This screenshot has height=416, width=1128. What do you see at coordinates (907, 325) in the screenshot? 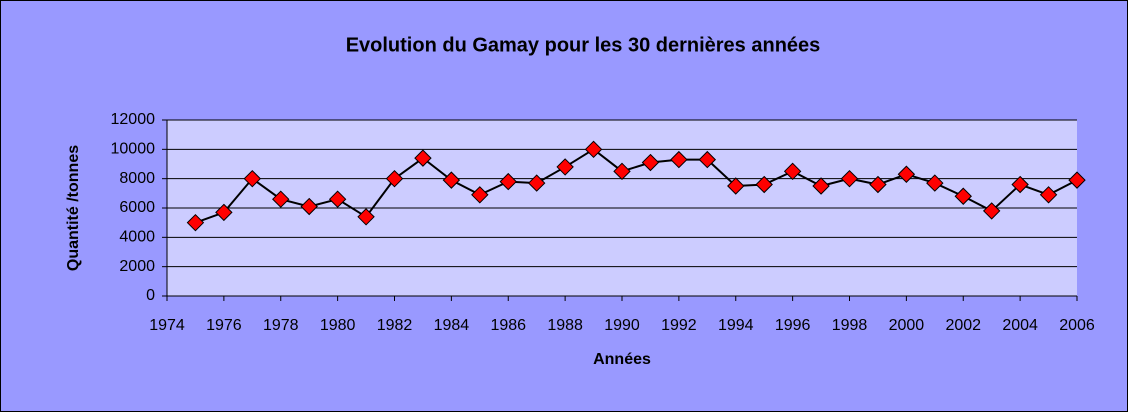
I see `x-tick-label: 2000` at bounding box center [907, 325].